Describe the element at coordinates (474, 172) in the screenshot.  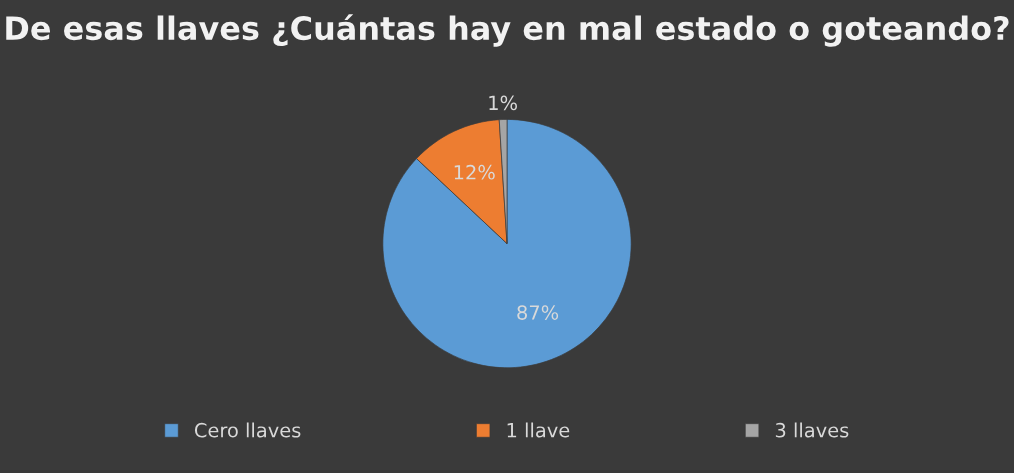
I see `data-label: 12%` at that location.